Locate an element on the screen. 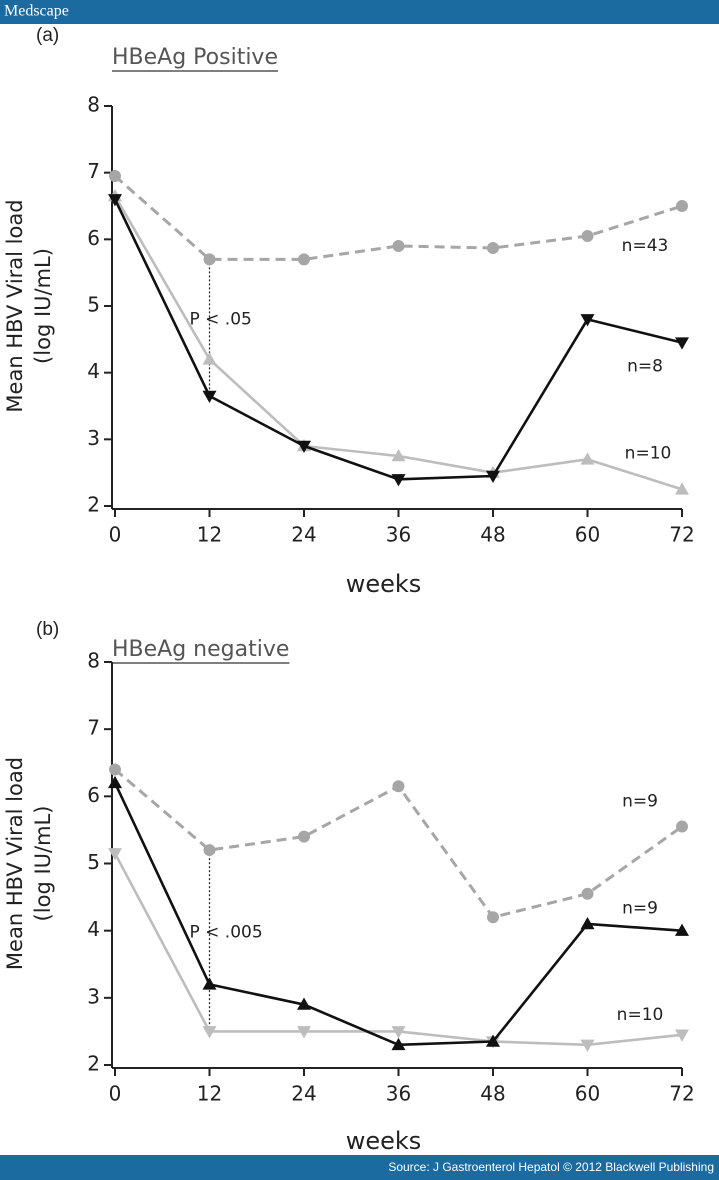 This screenshot has height=1180, width=719. series-label: n=8 is located at coordinates (645, 367).